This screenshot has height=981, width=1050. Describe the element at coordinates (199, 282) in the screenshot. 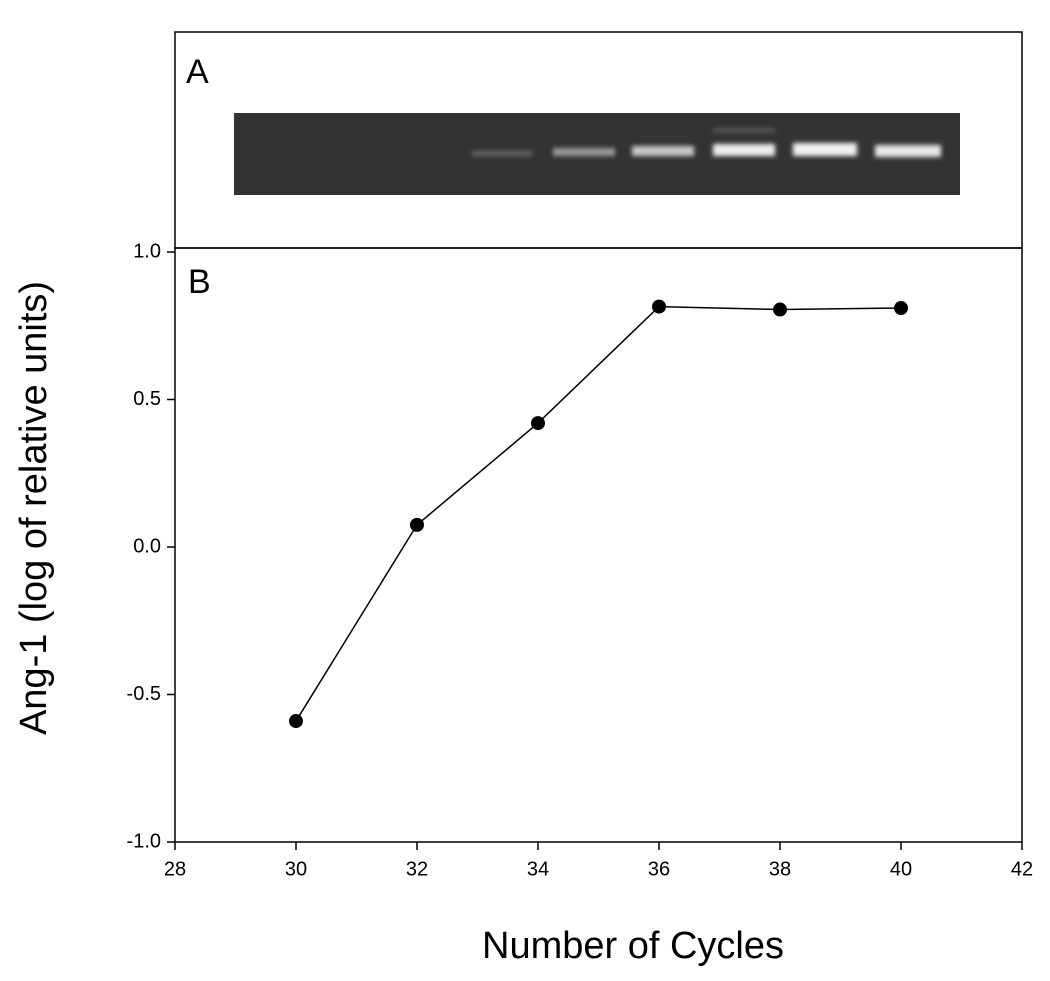

I see `panel-label: B` at that location.